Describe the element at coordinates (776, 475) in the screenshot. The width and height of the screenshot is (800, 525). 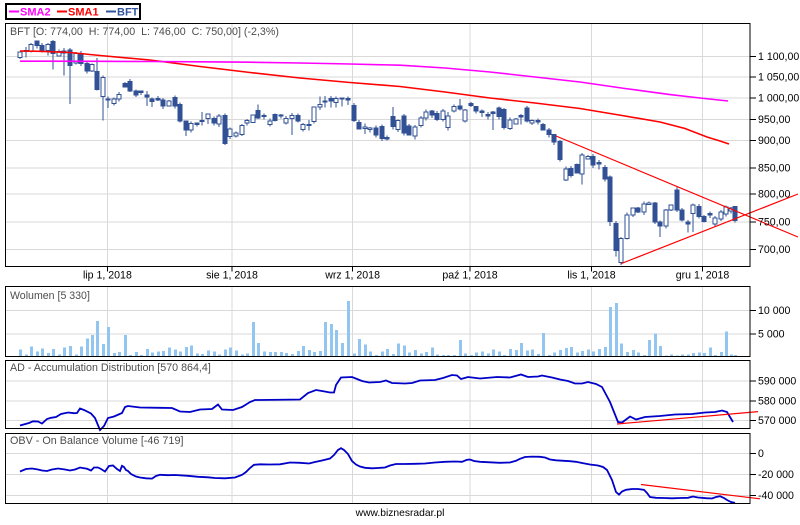
I see `svg-text: -20 000` at that location.